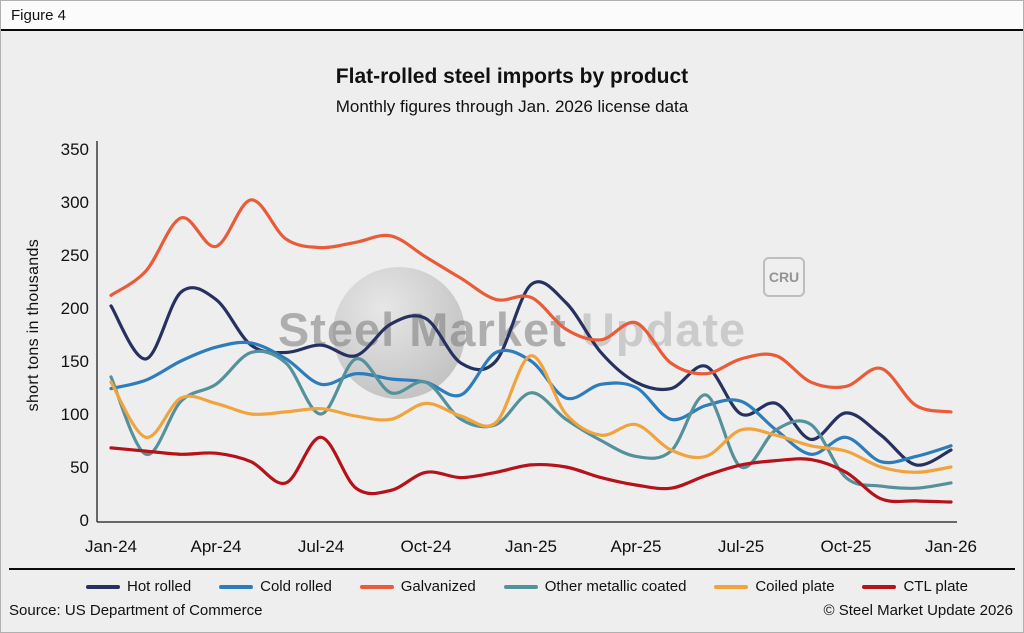 The height and width of the screenshot is (633, 1024). Describe the element at coordinates (438, 586) in the screenshot. I see `legend-label: Galvanized` at that location.